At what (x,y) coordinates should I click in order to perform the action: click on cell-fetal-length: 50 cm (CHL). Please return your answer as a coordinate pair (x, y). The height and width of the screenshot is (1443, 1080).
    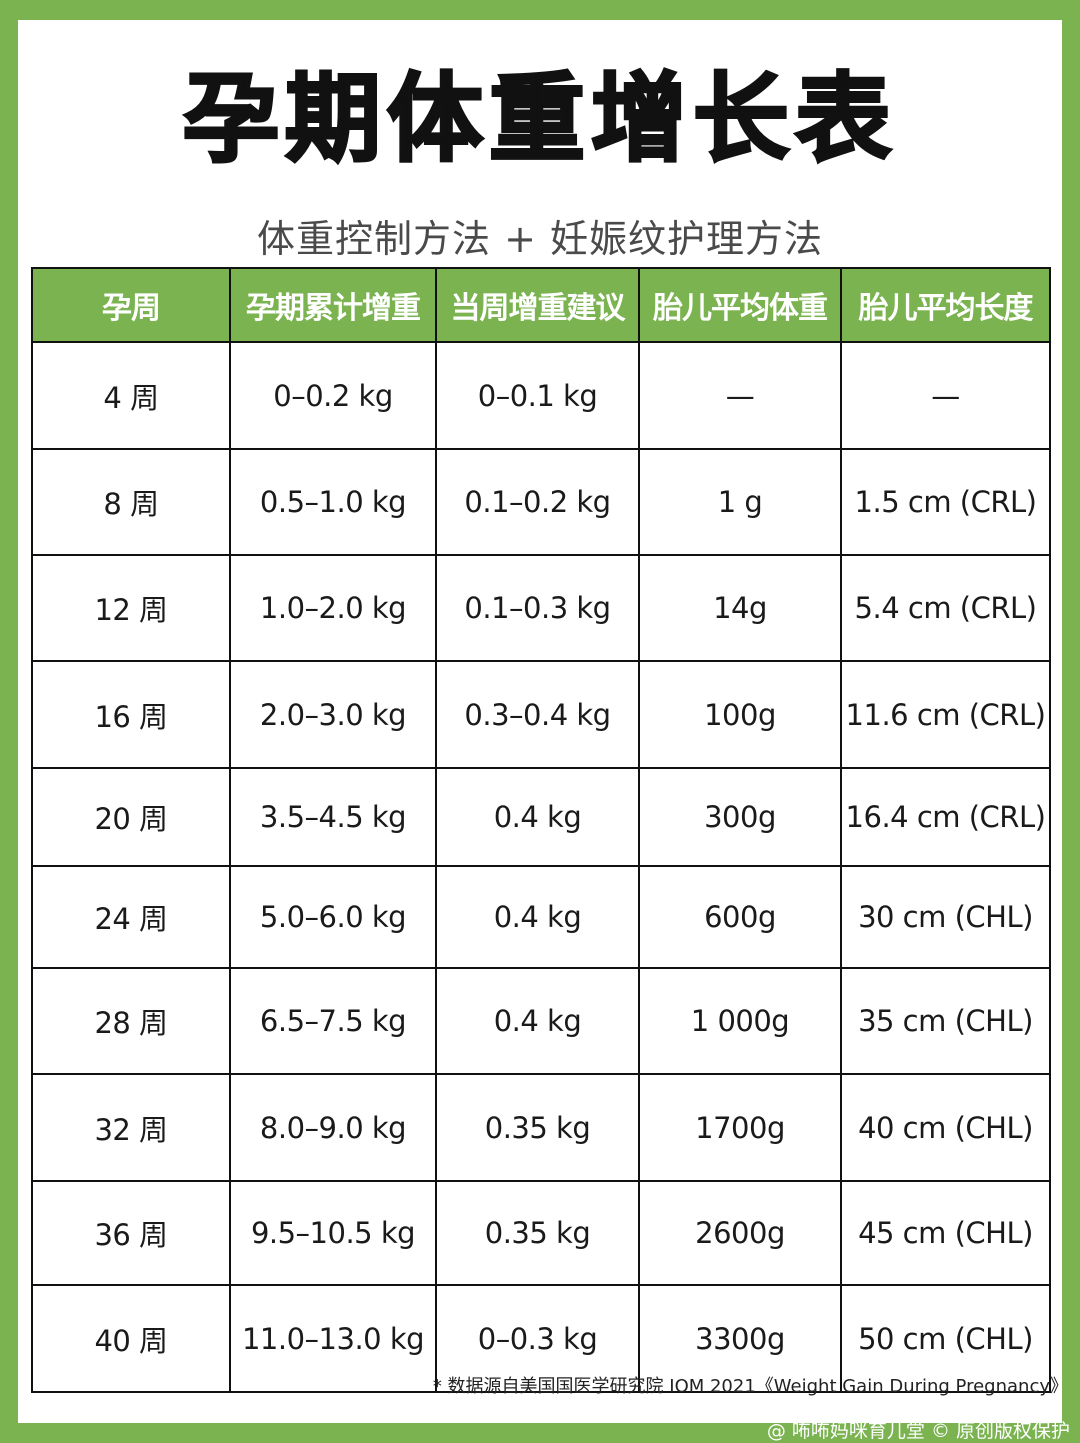
    Looking at the image, I should click on (945, 1338).